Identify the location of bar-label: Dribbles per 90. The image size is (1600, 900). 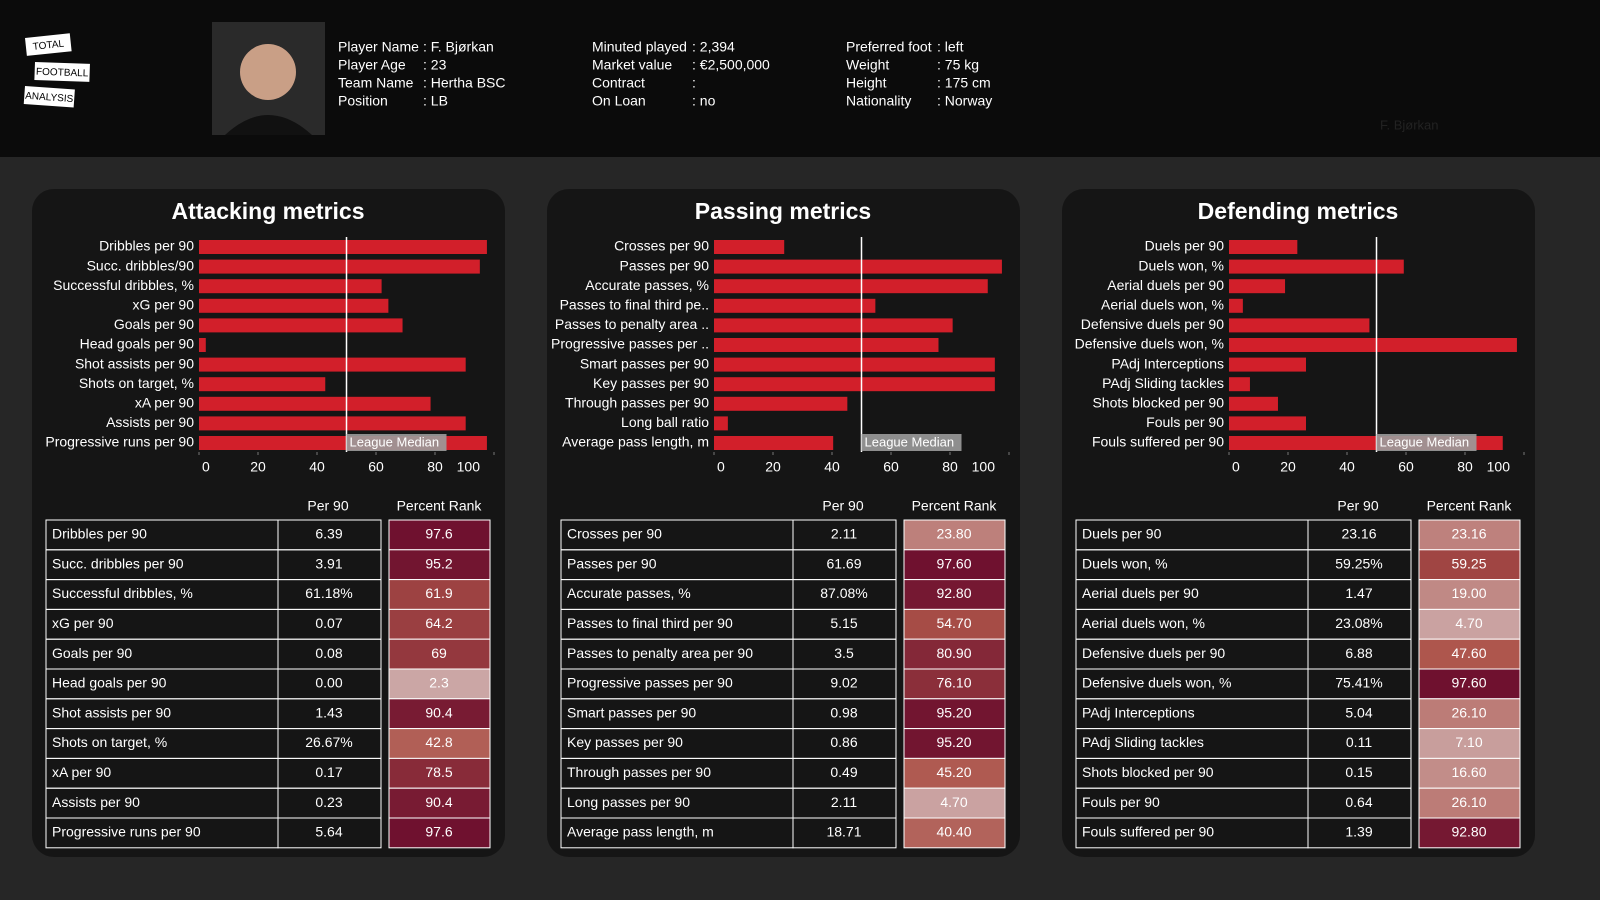
(146, 246).